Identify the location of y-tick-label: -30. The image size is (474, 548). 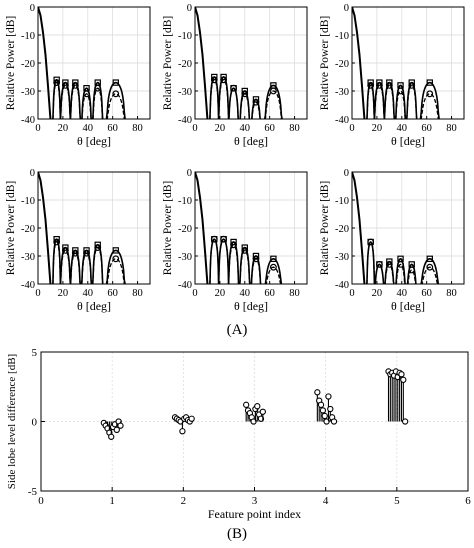
(185, 257).